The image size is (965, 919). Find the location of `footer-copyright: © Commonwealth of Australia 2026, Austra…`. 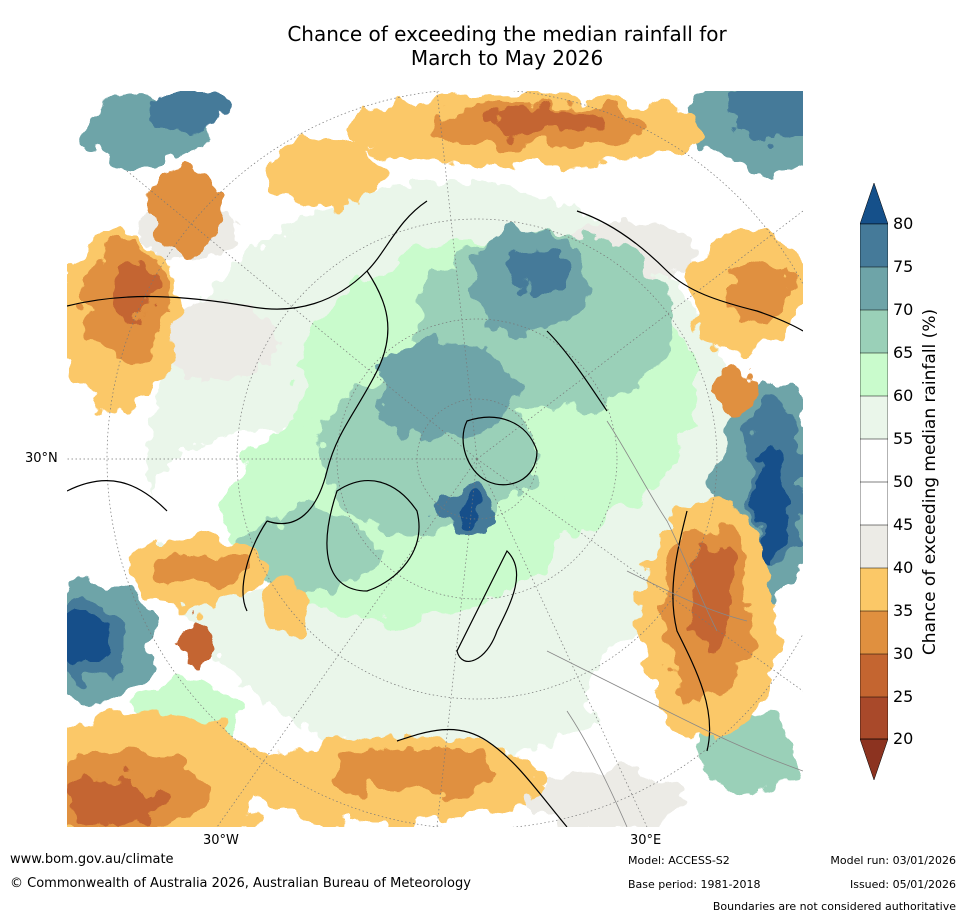

footer-copyright: © Commonwealth of Australia 2026, Austra… is located at coordinates (240, 883).